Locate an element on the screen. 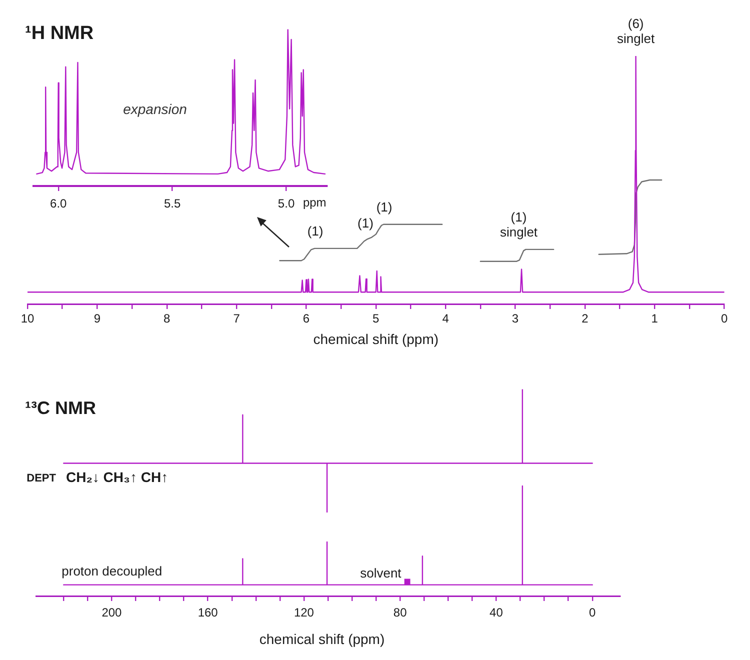  x-tick-label: 160 is located at coordinates (208, 613).